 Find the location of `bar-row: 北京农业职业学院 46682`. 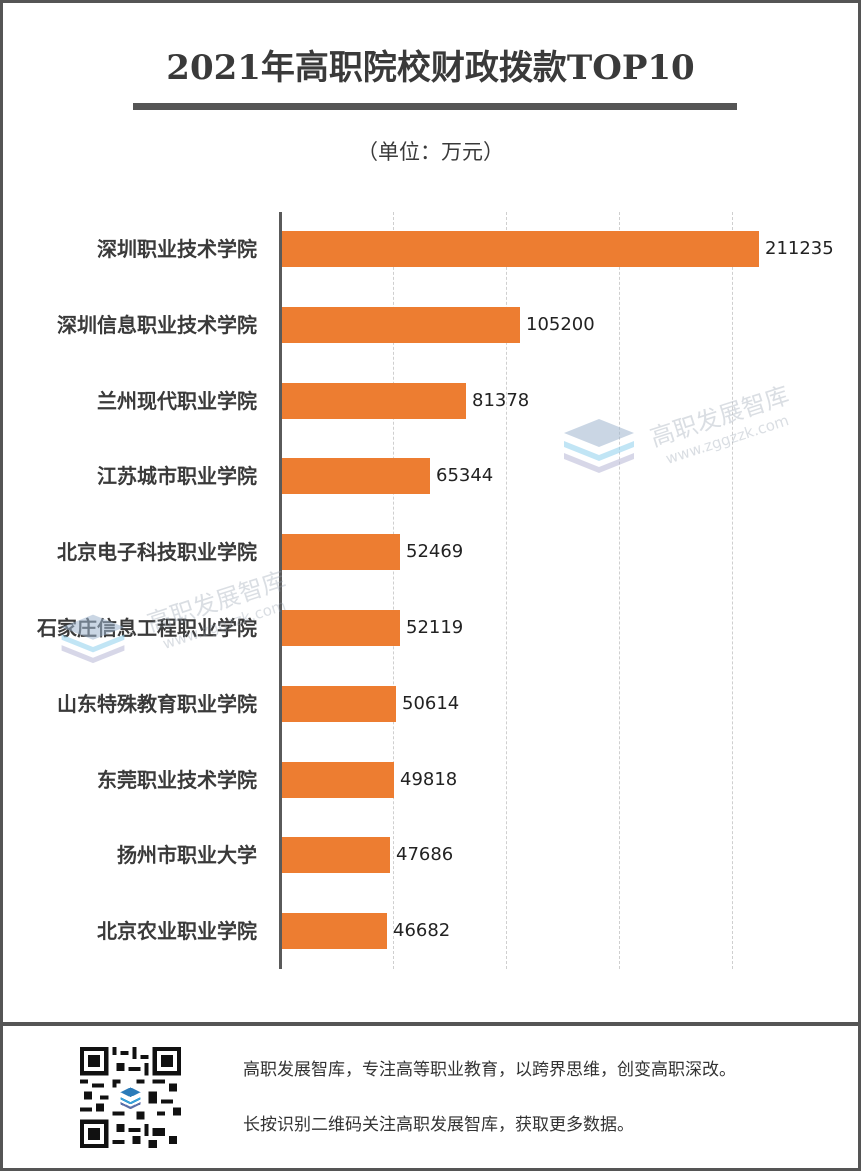

bar-row: 北京农业职业学院 46682 is located at coordinates (430, 931).